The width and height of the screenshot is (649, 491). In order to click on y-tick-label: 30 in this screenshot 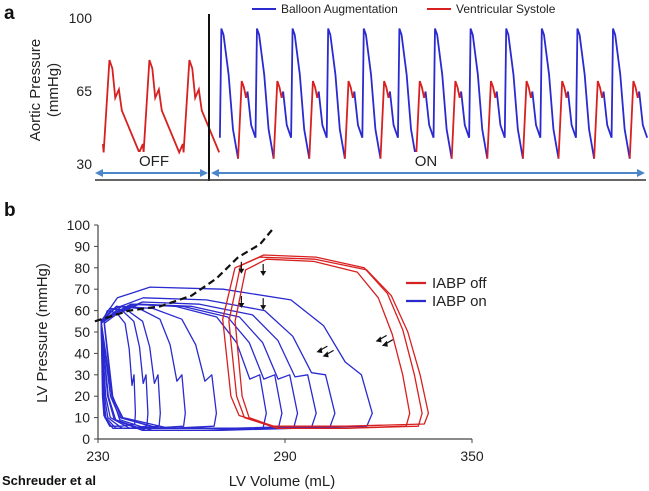, I will do `click(82, 375)`.